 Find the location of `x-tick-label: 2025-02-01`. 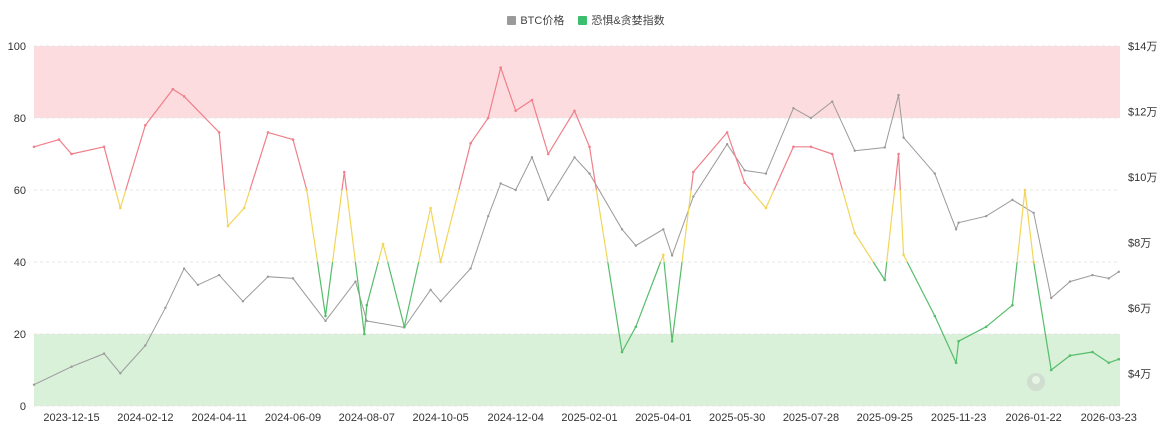

x-tick-label: 2025-02-01 is located at coordinates (589, 418).